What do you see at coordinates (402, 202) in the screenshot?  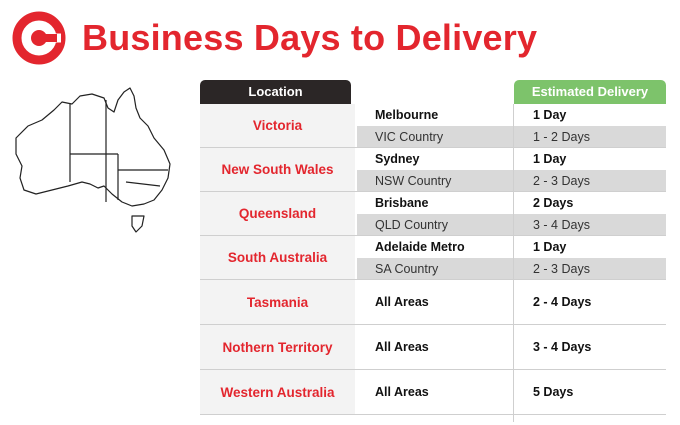 I see `area-cell: Brisbane` at bounding box center [402, 202].